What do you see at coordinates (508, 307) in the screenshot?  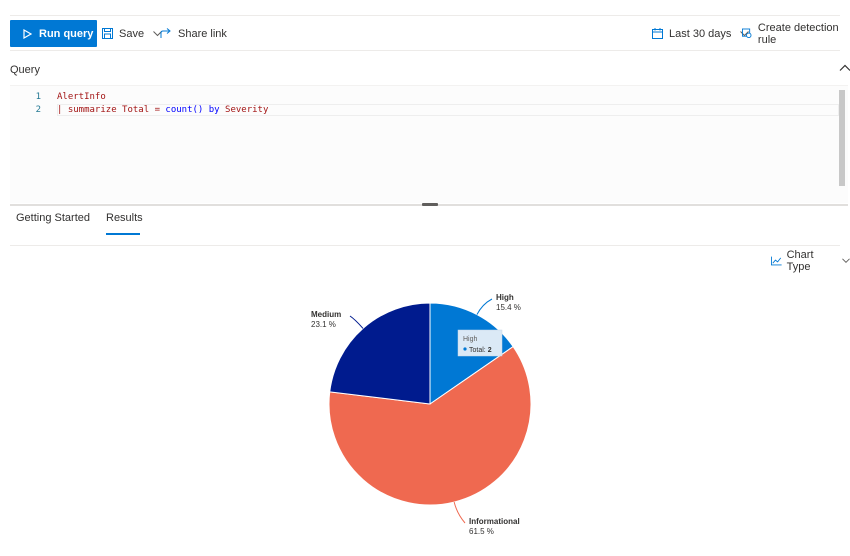 I see `slice-label-percent: 15.4 %` at bounding box center [508, 307].